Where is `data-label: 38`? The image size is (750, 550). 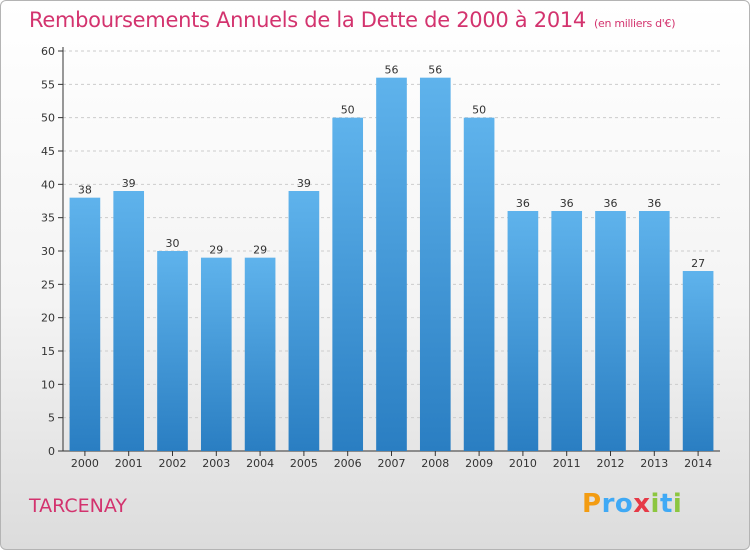 data-label: 38 is located at coordinates (85, 190).